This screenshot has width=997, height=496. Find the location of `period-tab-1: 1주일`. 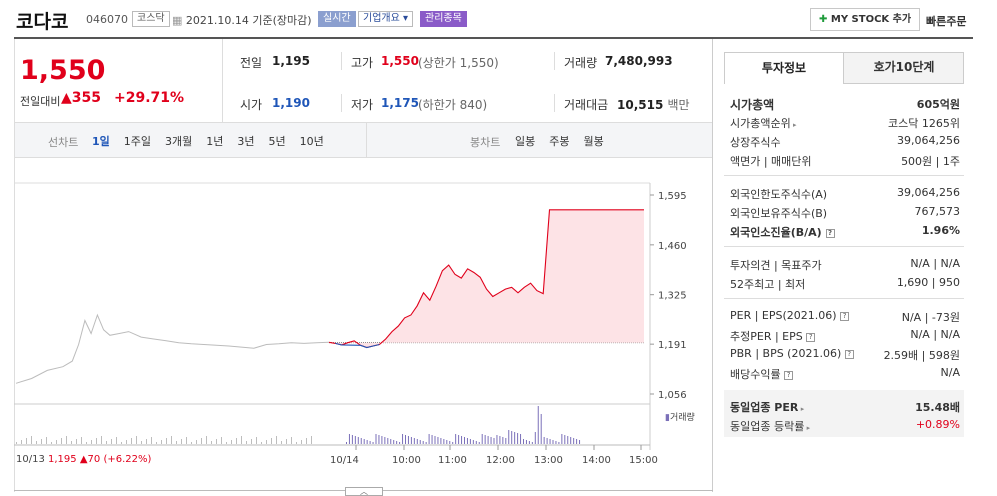

period-tab-1: 1주일 is located at coordinates (137, 141).